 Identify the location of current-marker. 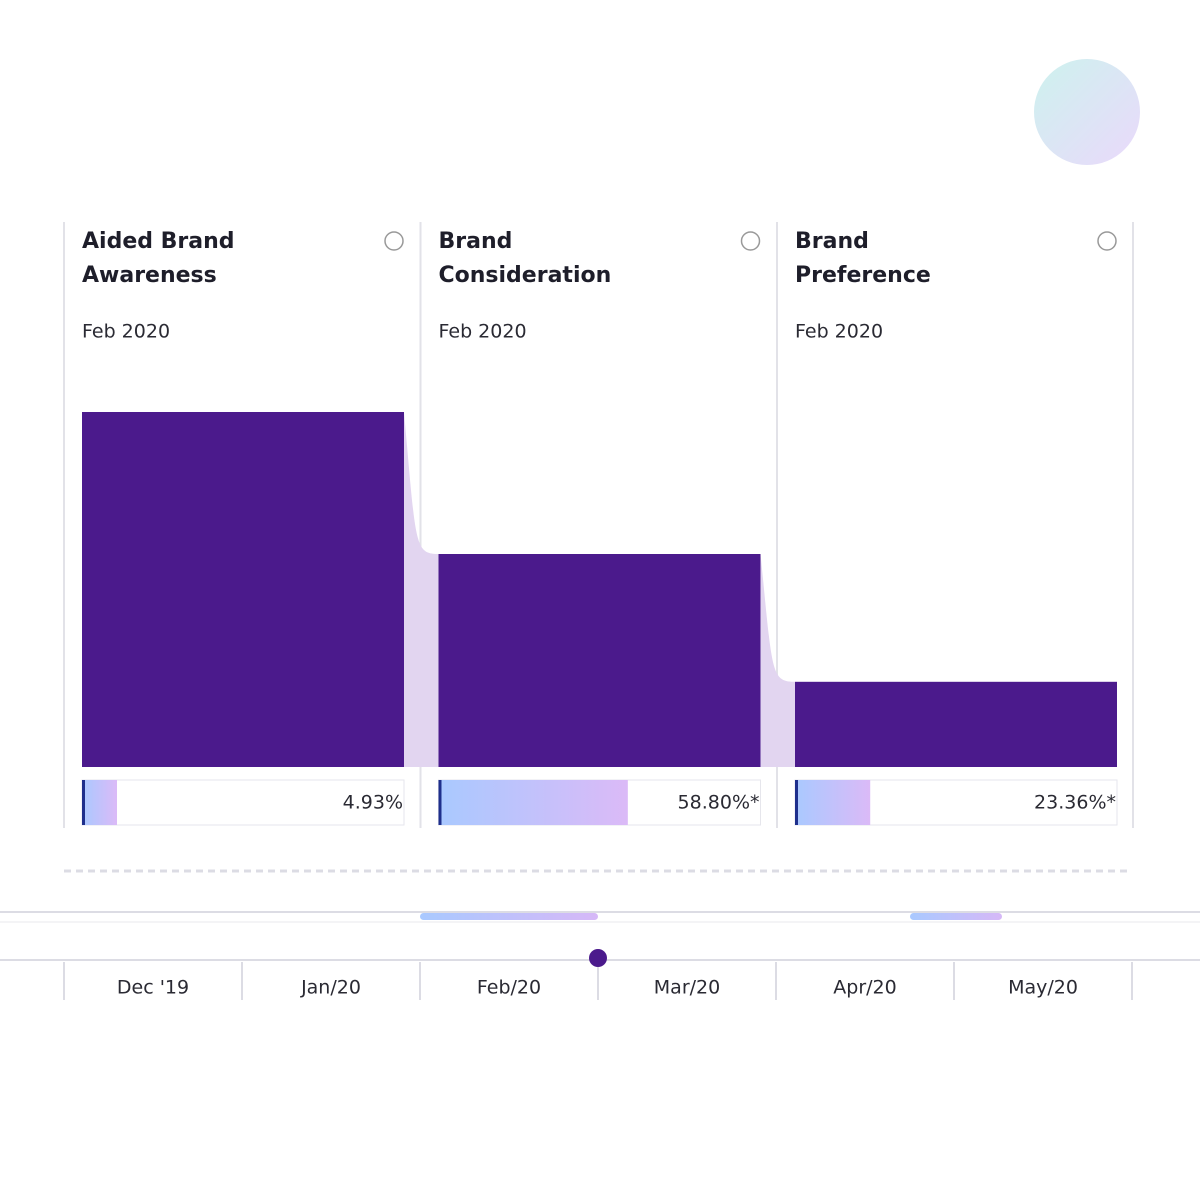
(598, 958).